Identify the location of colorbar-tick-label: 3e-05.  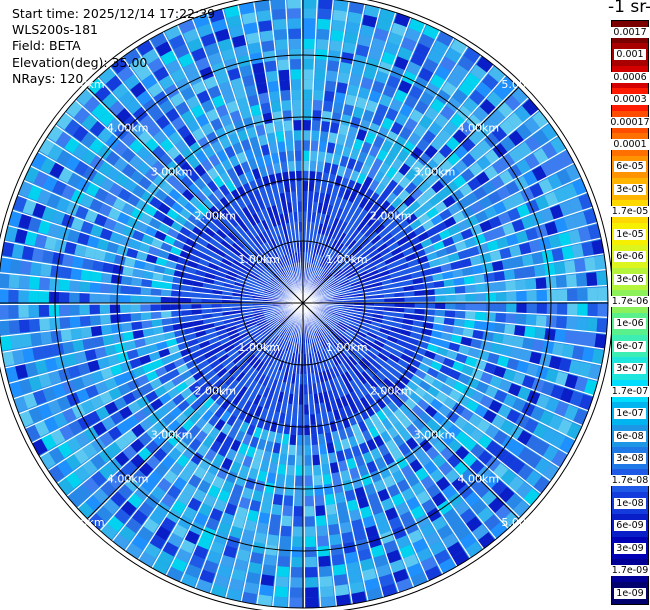
(630, 189).